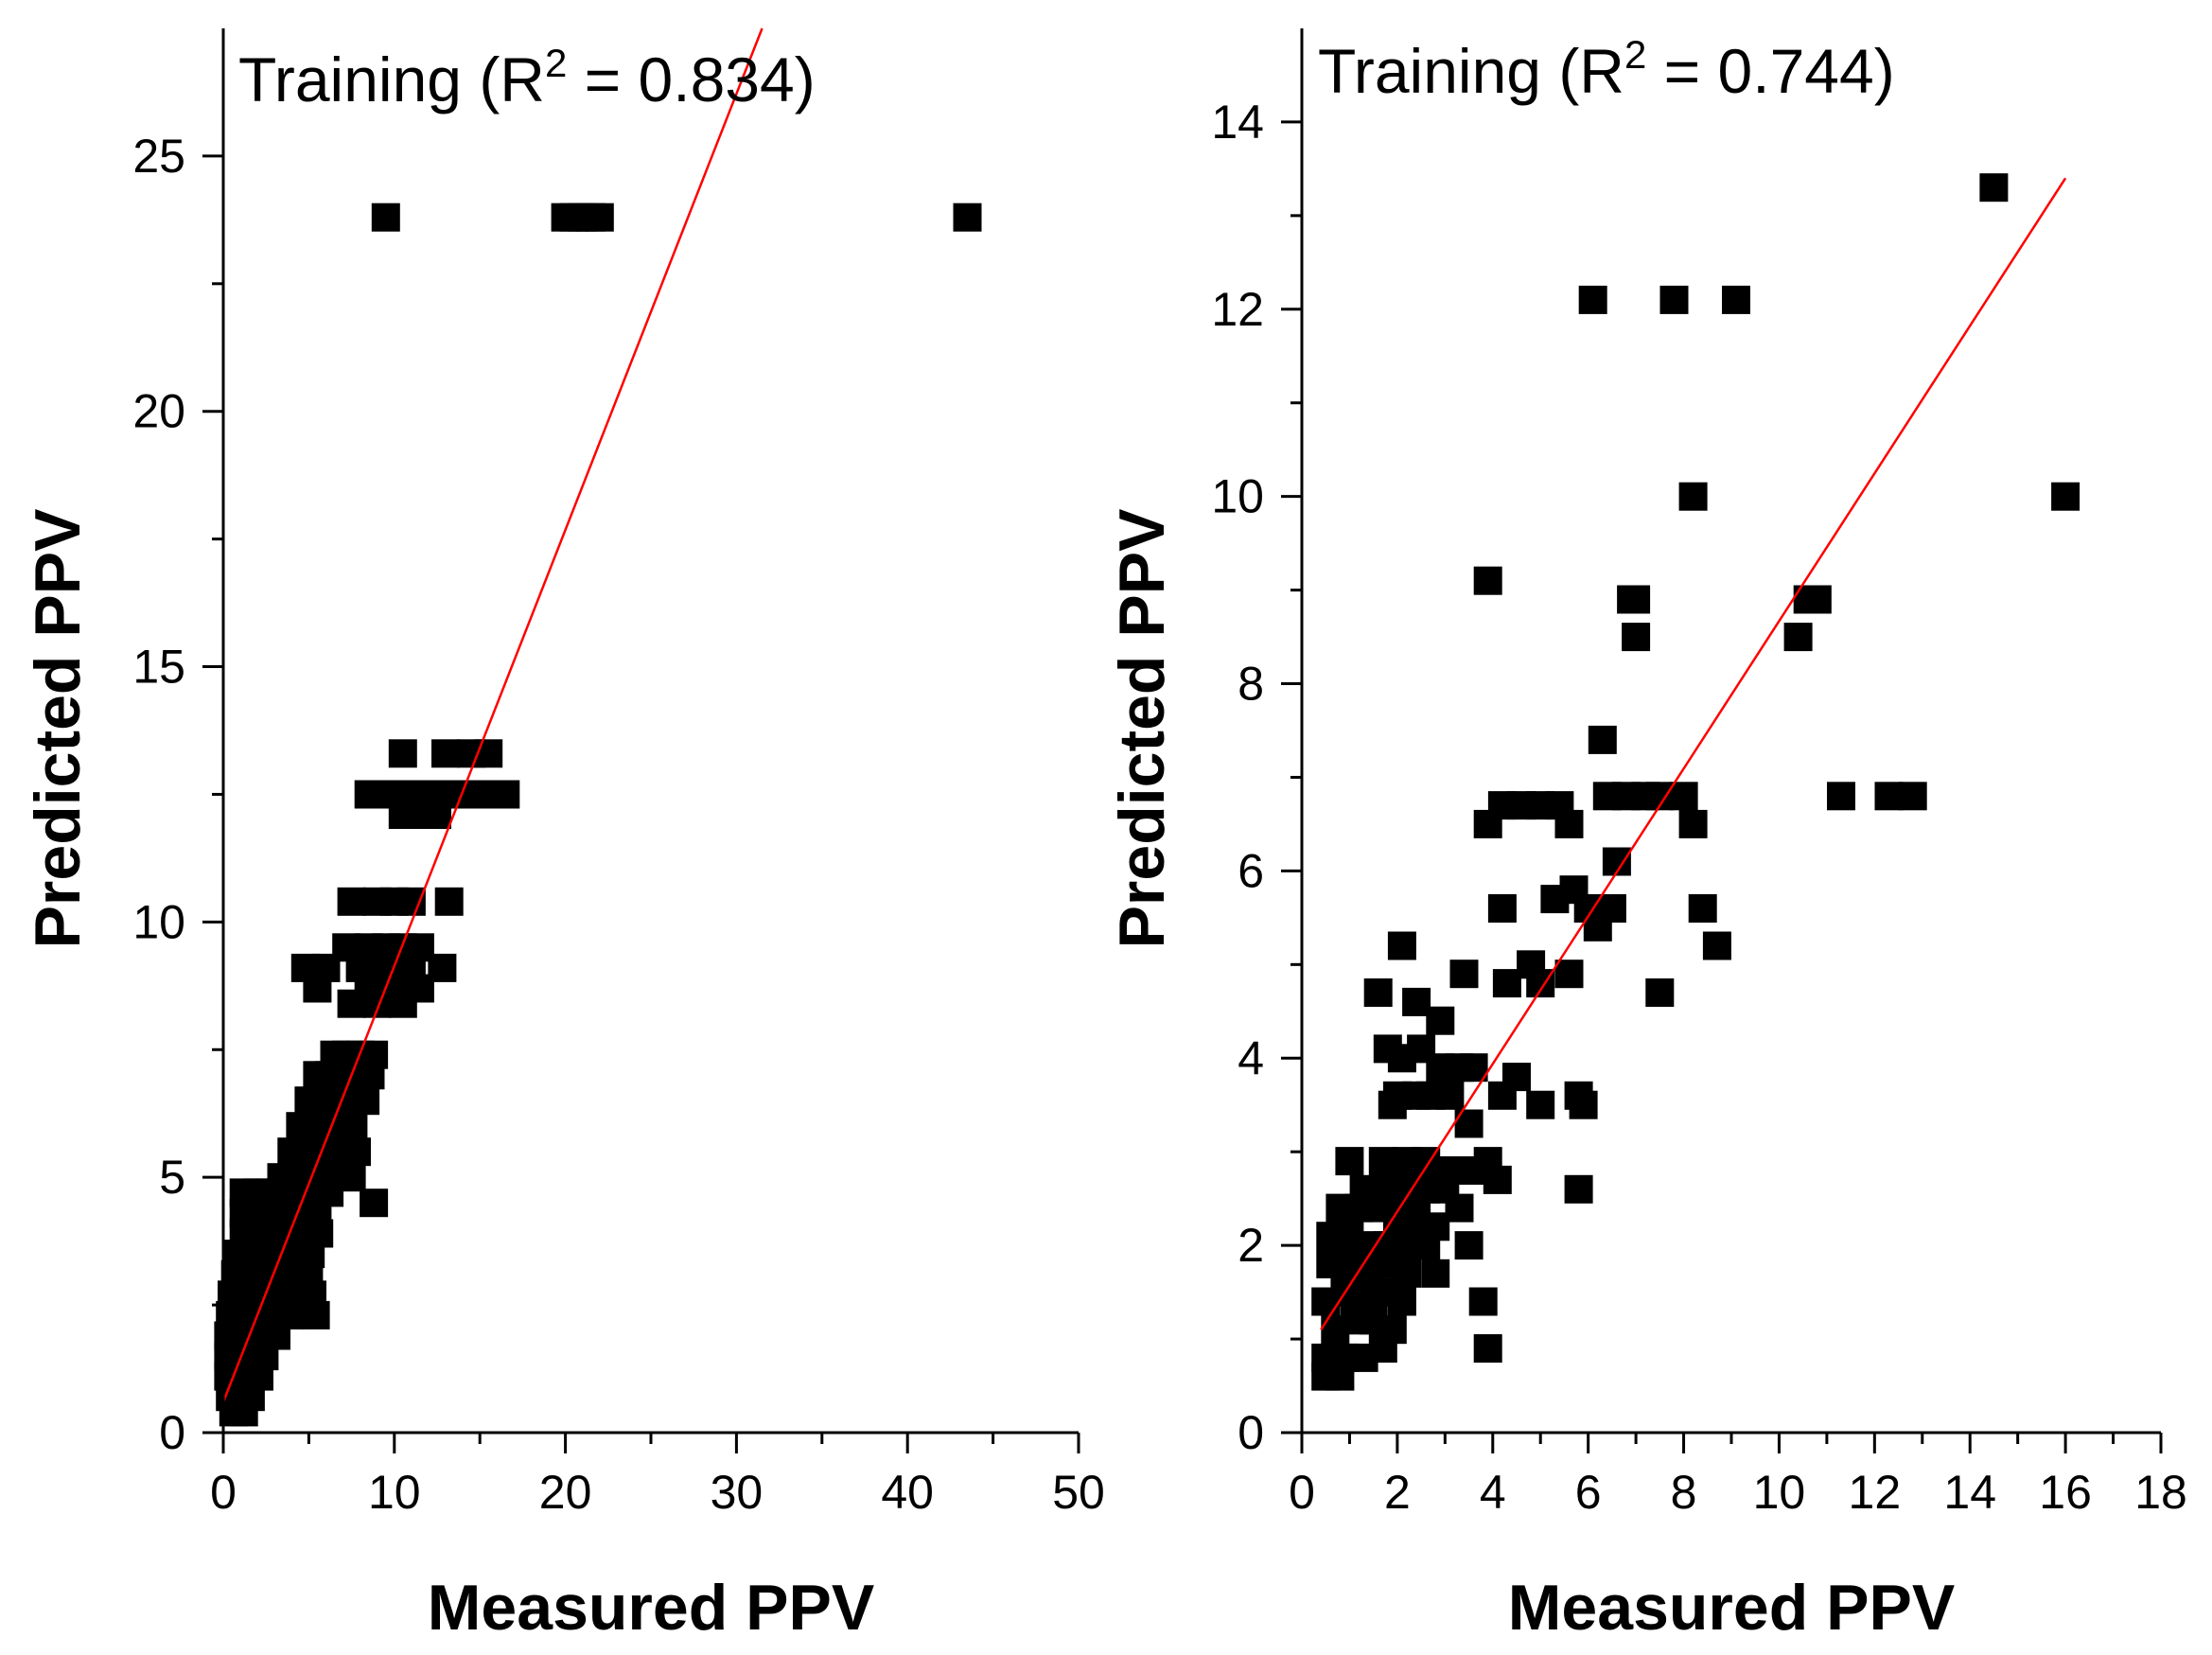  I want to click on left-annotation: Training (R2 = 0.834), so click(527, 77).